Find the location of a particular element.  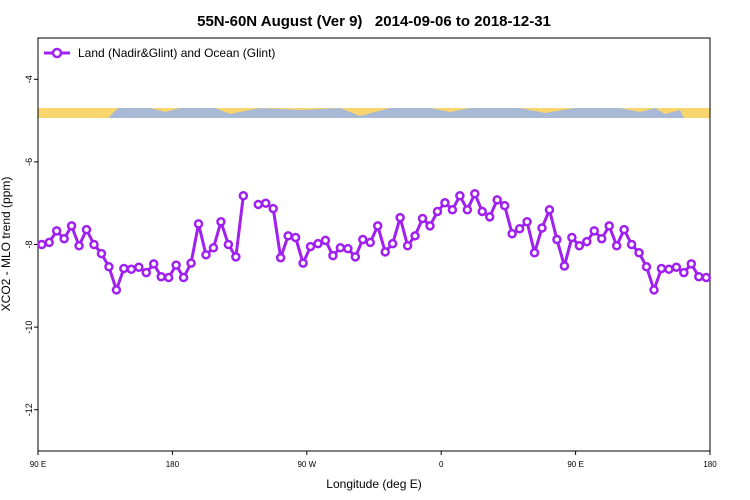

legend-marker is located at coordinates (57, 53).